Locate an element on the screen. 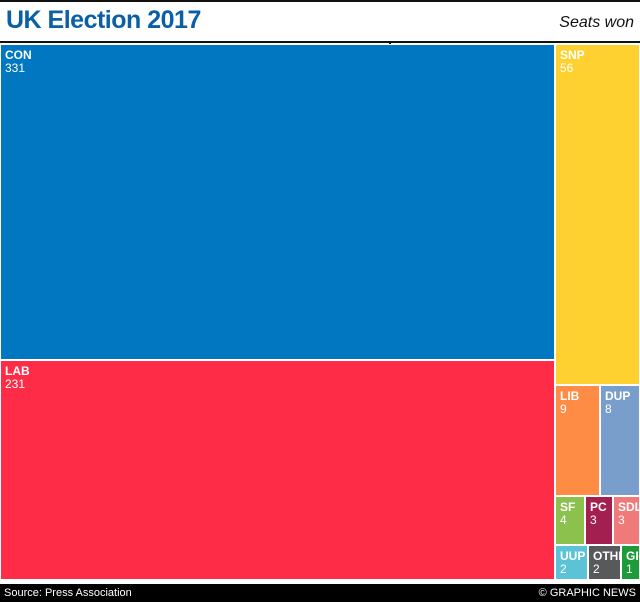  tile-othe: OTHE2 is located at coordinates (604, 562).